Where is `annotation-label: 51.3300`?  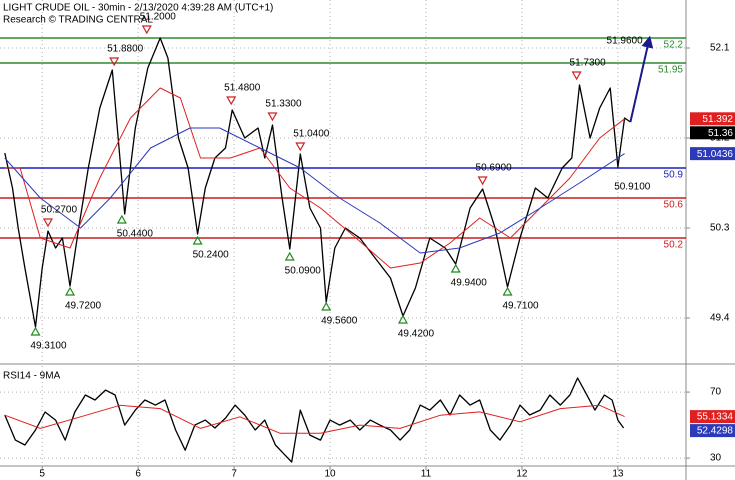
annotation-label: 51.3300 is located at coordinates (283, 104).